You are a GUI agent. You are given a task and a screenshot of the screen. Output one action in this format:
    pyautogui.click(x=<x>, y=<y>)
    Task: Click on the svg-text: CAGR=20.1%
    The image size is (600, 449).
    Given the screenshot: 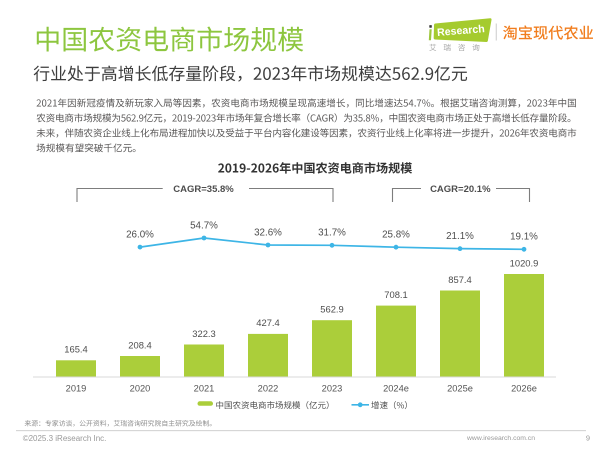 What is the action you would take?
    pyautogui.click(x=460, y=189)
    